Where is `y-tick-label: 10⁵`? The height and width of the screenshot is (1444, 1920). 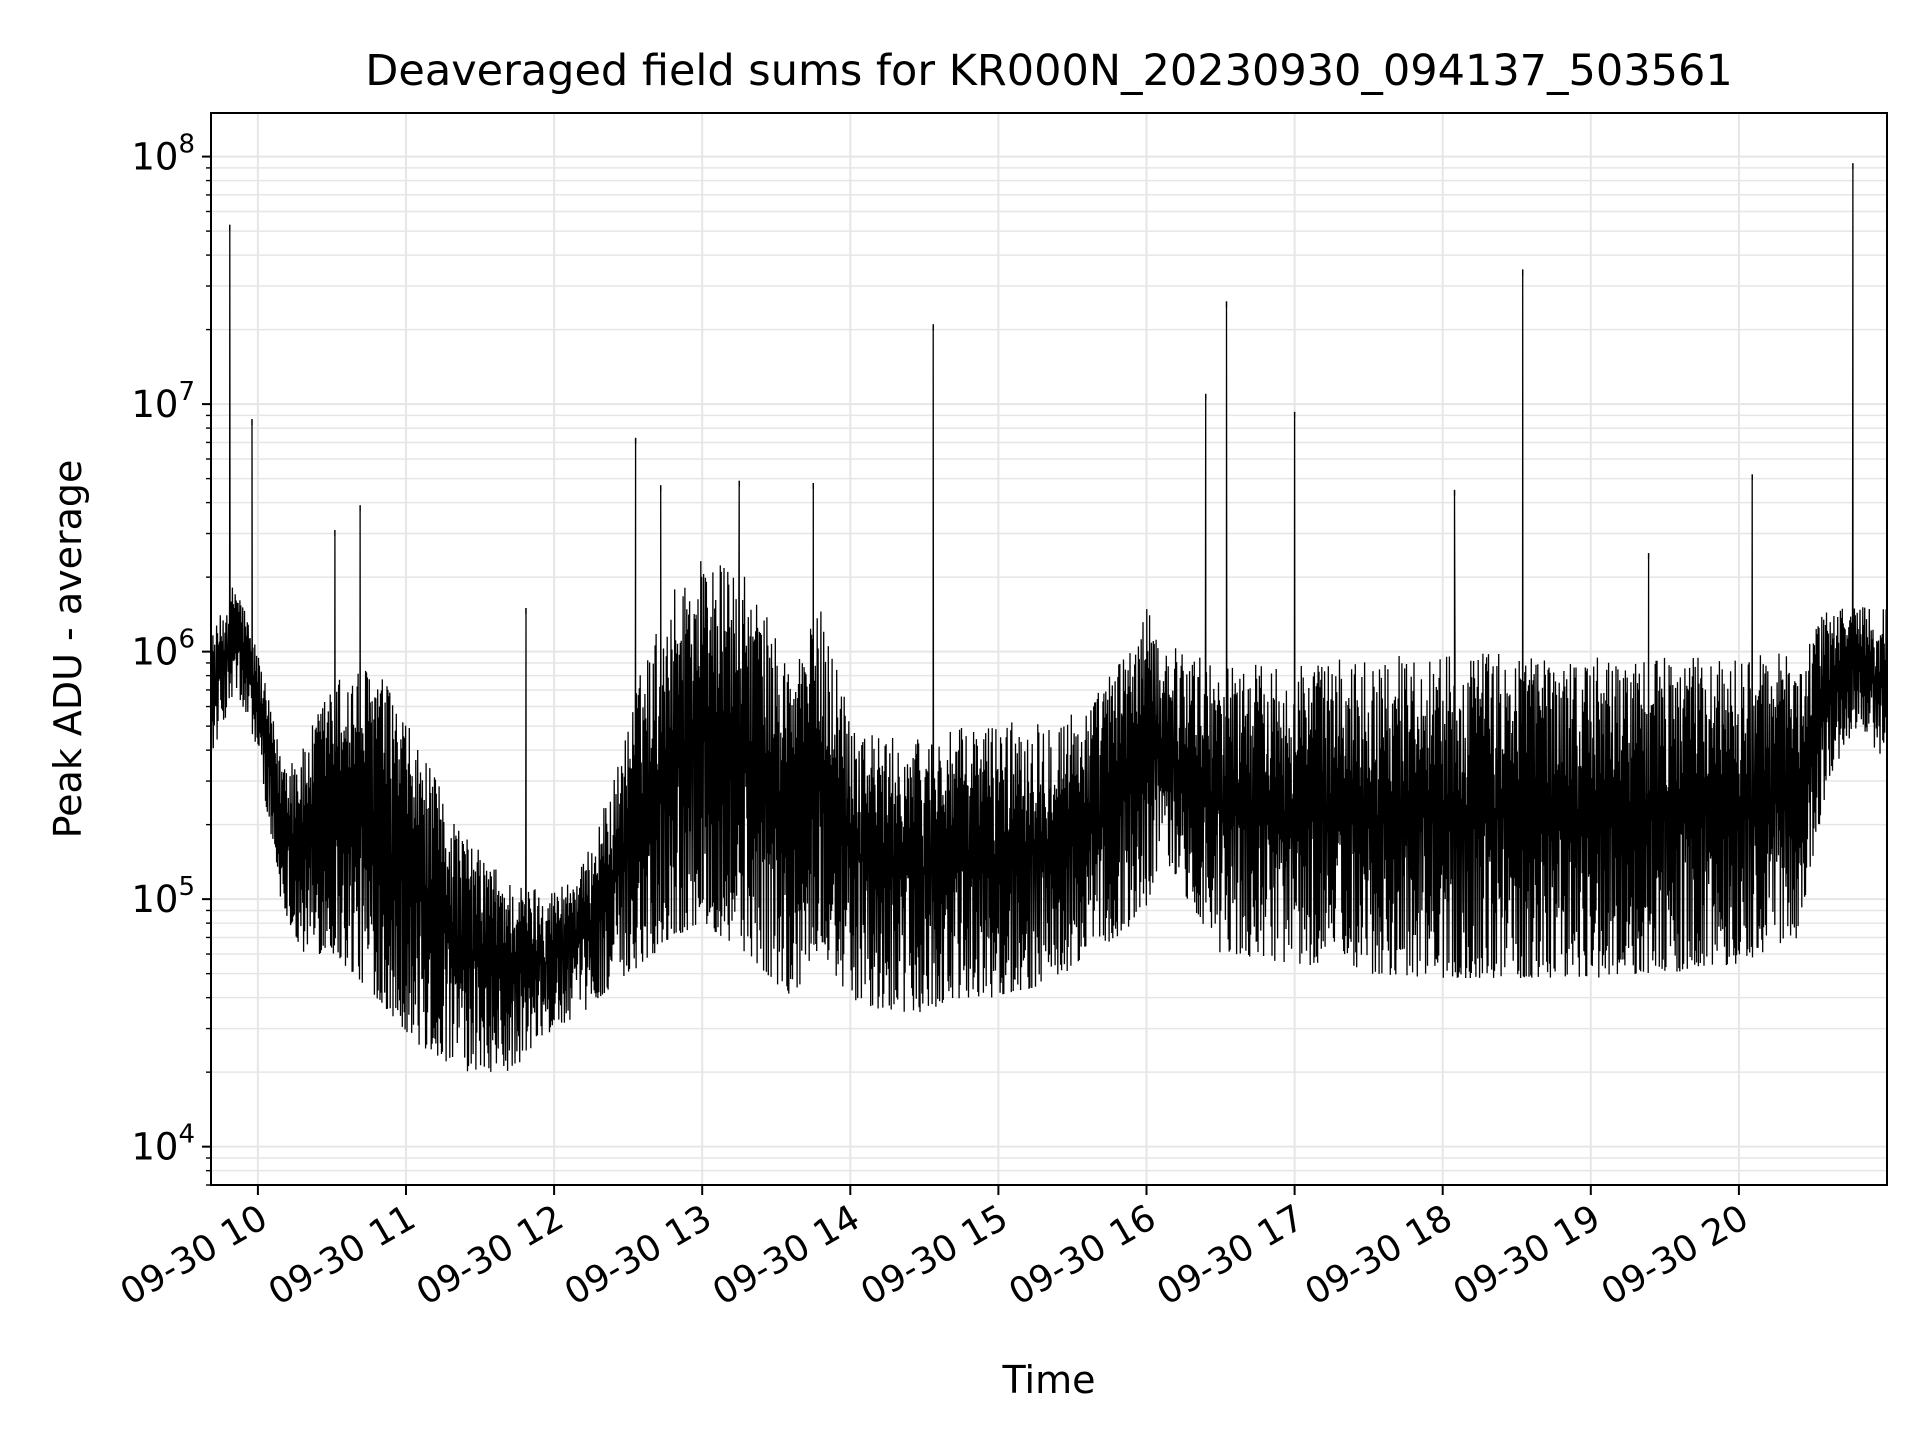 y-tick-label: 10⁵ is located at coordinates (163, 896).